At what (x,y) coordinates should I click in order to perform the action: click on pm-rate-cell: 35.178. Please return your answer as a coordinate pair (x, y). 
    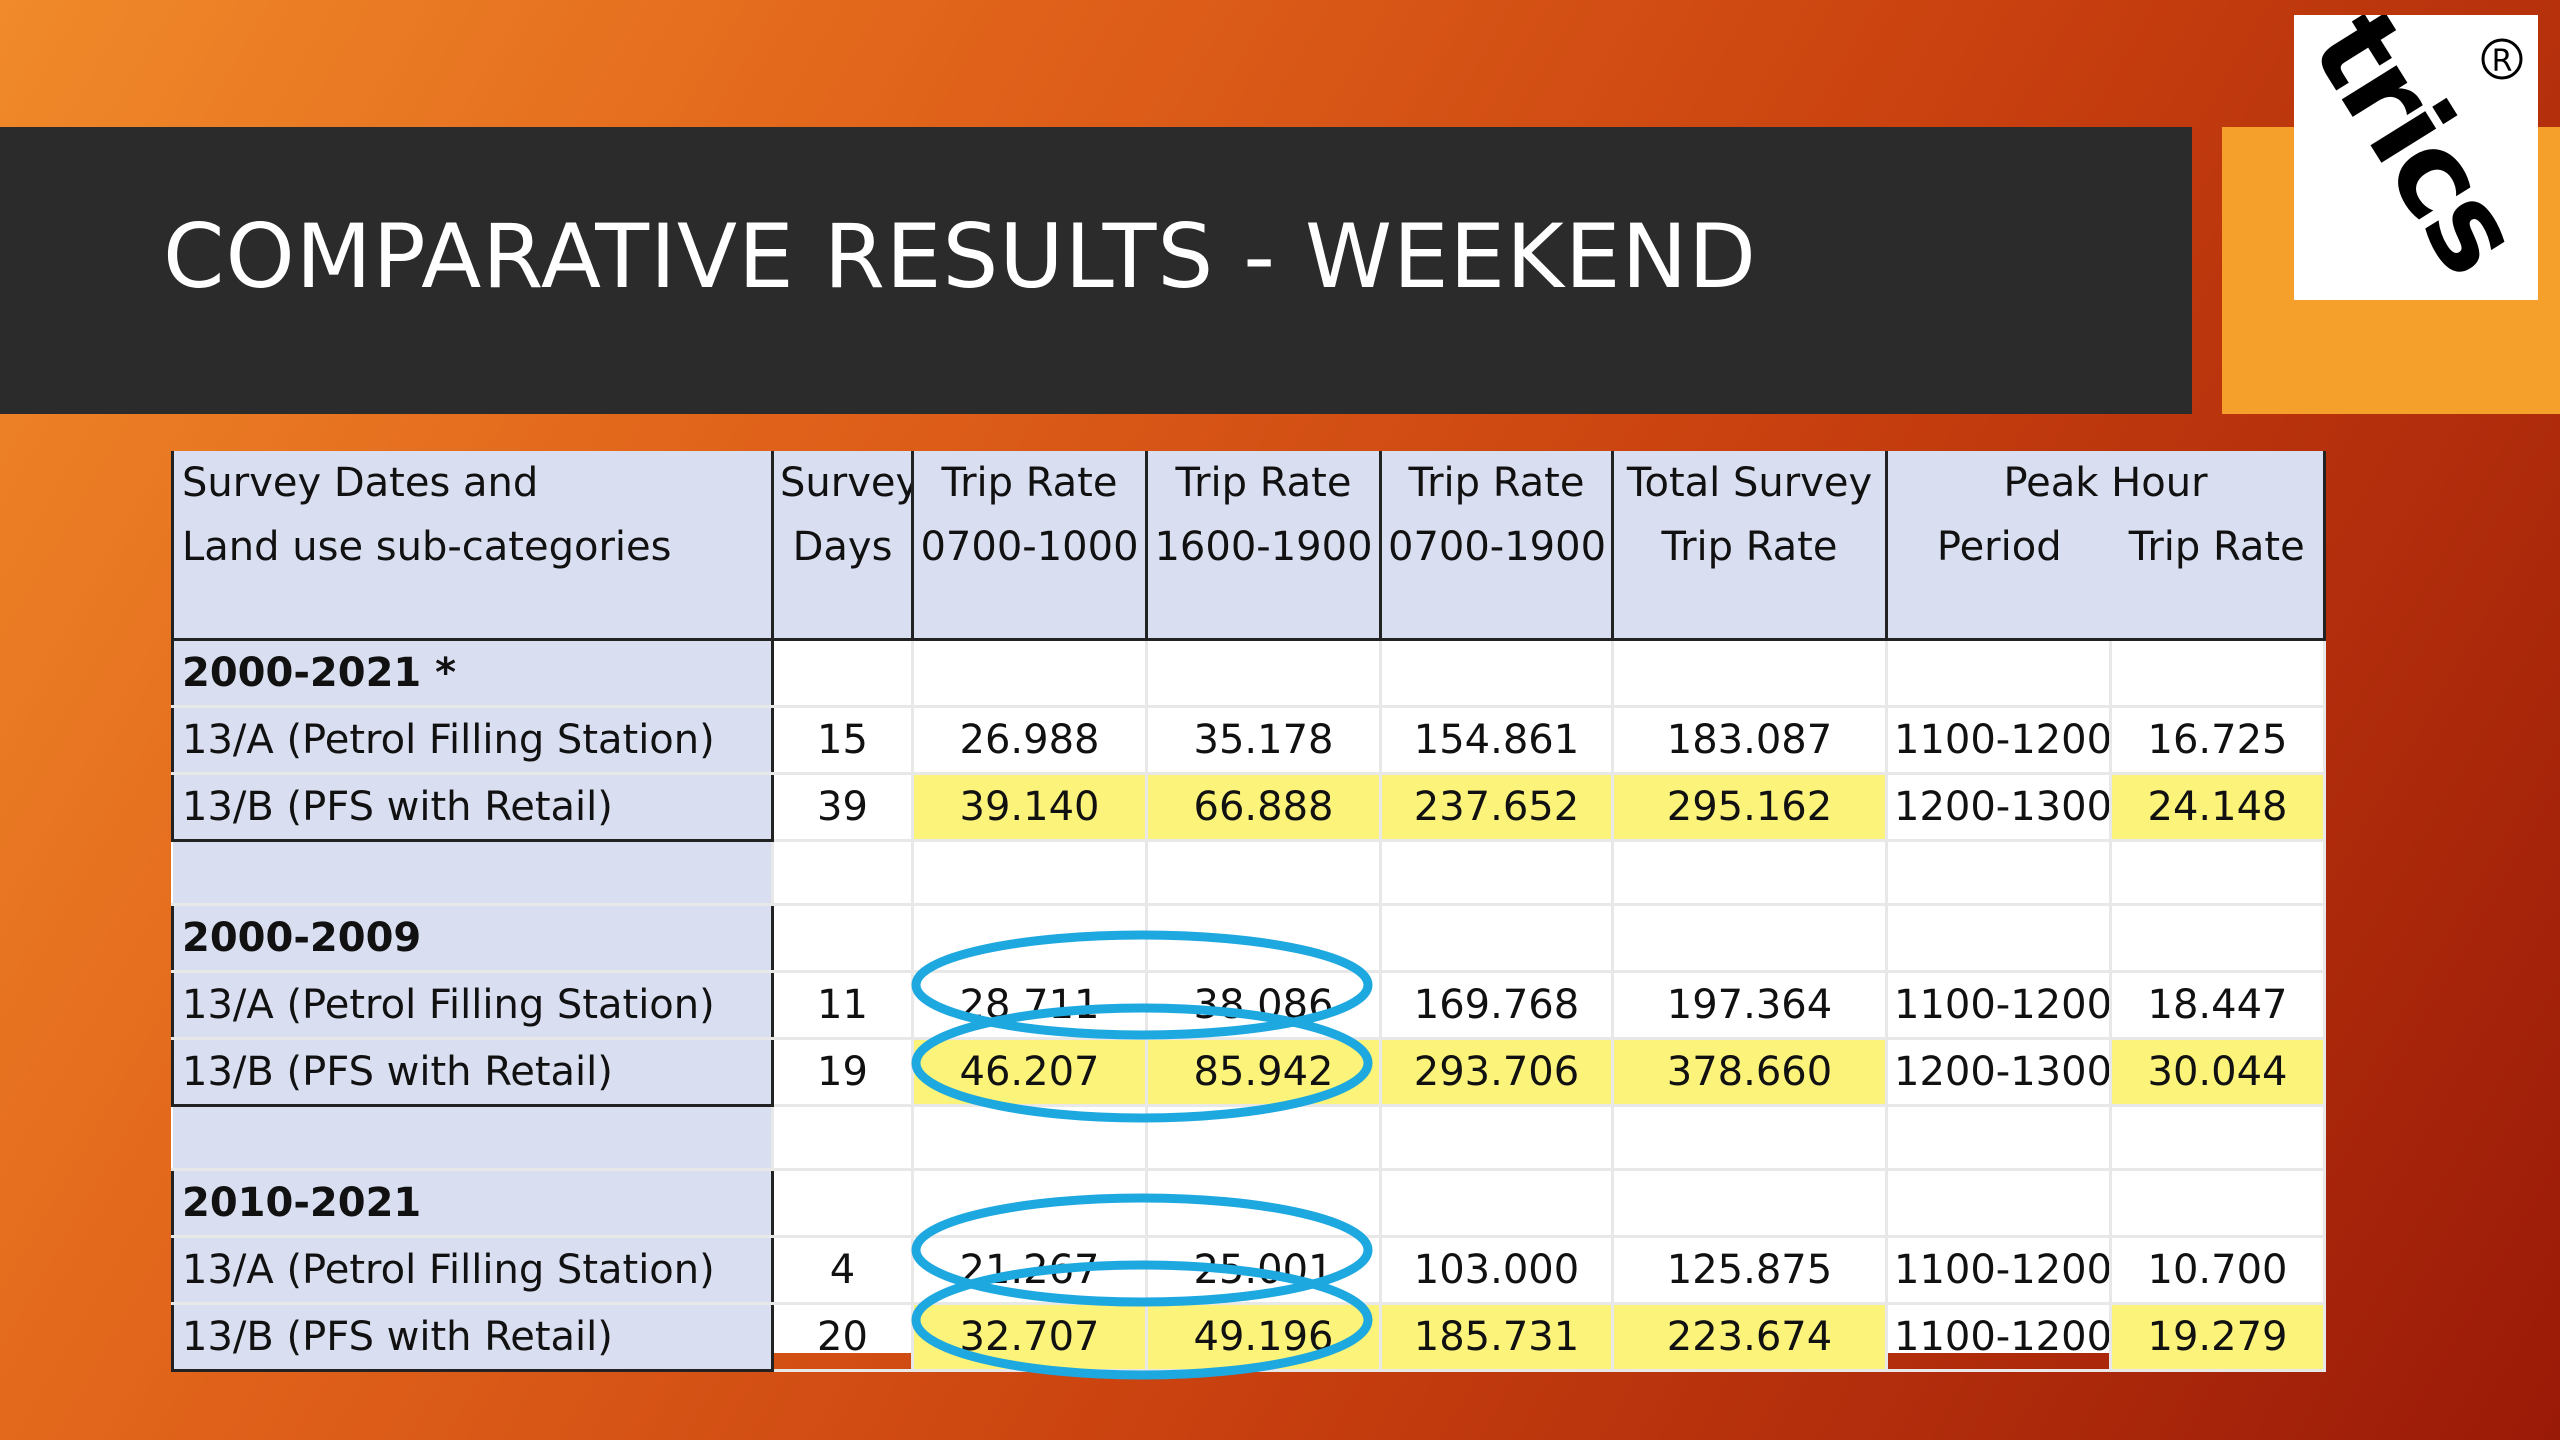
    Looking at the image, I should click on (1264, 740).